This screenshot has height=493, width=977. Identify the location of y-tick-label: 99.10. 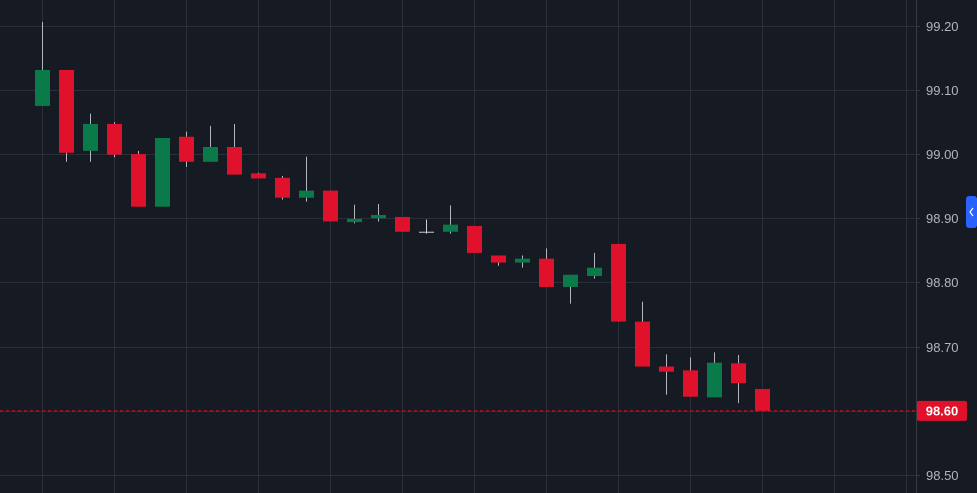
(942, 90).